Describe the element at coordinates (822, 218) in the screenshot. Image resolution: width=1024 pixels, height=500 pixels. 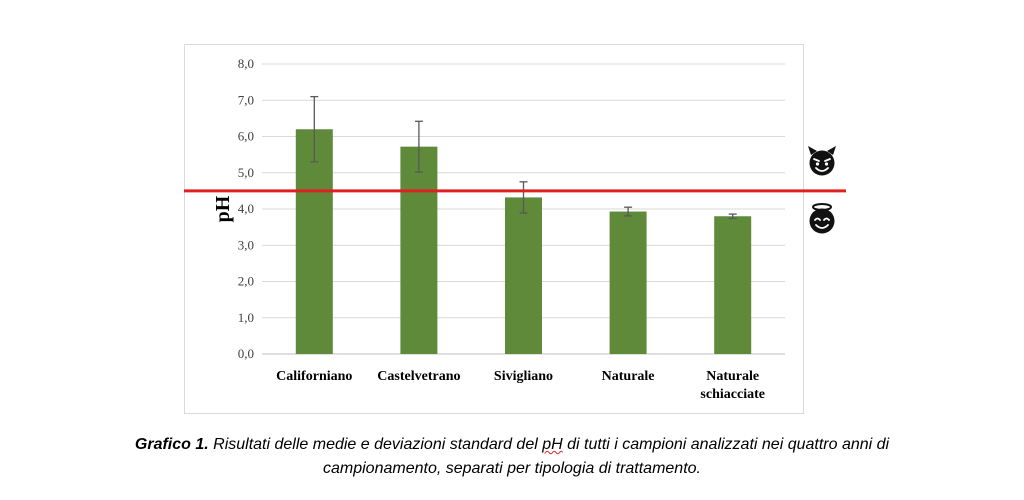
I see `smiling-halo-icon` at that location.